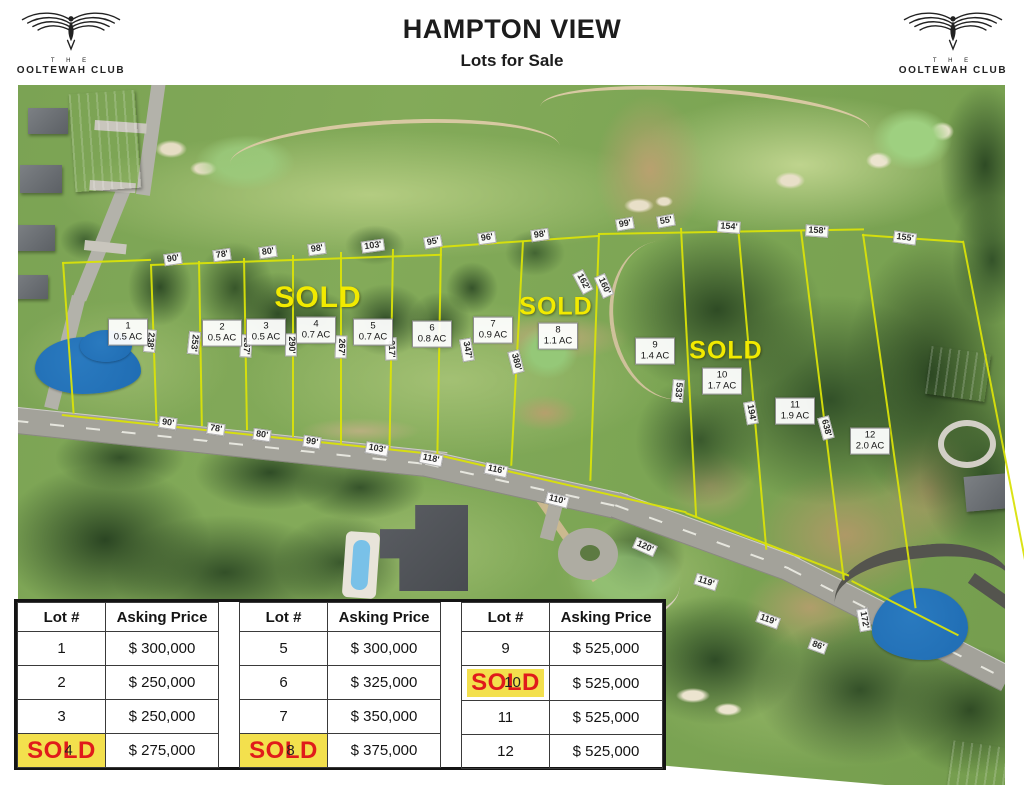 Image resolution: width=1024 pixels, height=785 pixels. I want to click on page-title: HAMPTON VIEW, so click(512, 29).